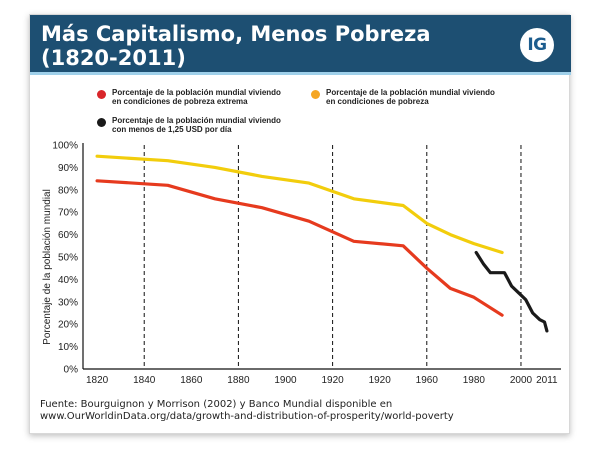  Describe the element at coordinates (68, 302) in the screenshot. I see `y-tick-label: 30%` at that location.